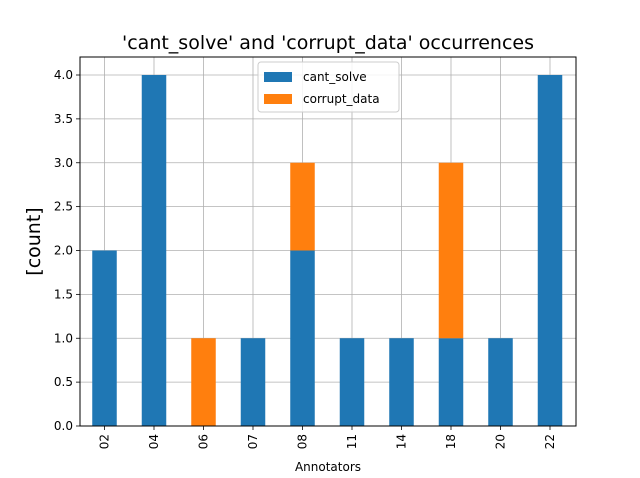 This screenshot has width=640, height=478. Describe the element at coordinates (63, 163) in the screenshot. I see `y-tick-label: 3.0` at that location.